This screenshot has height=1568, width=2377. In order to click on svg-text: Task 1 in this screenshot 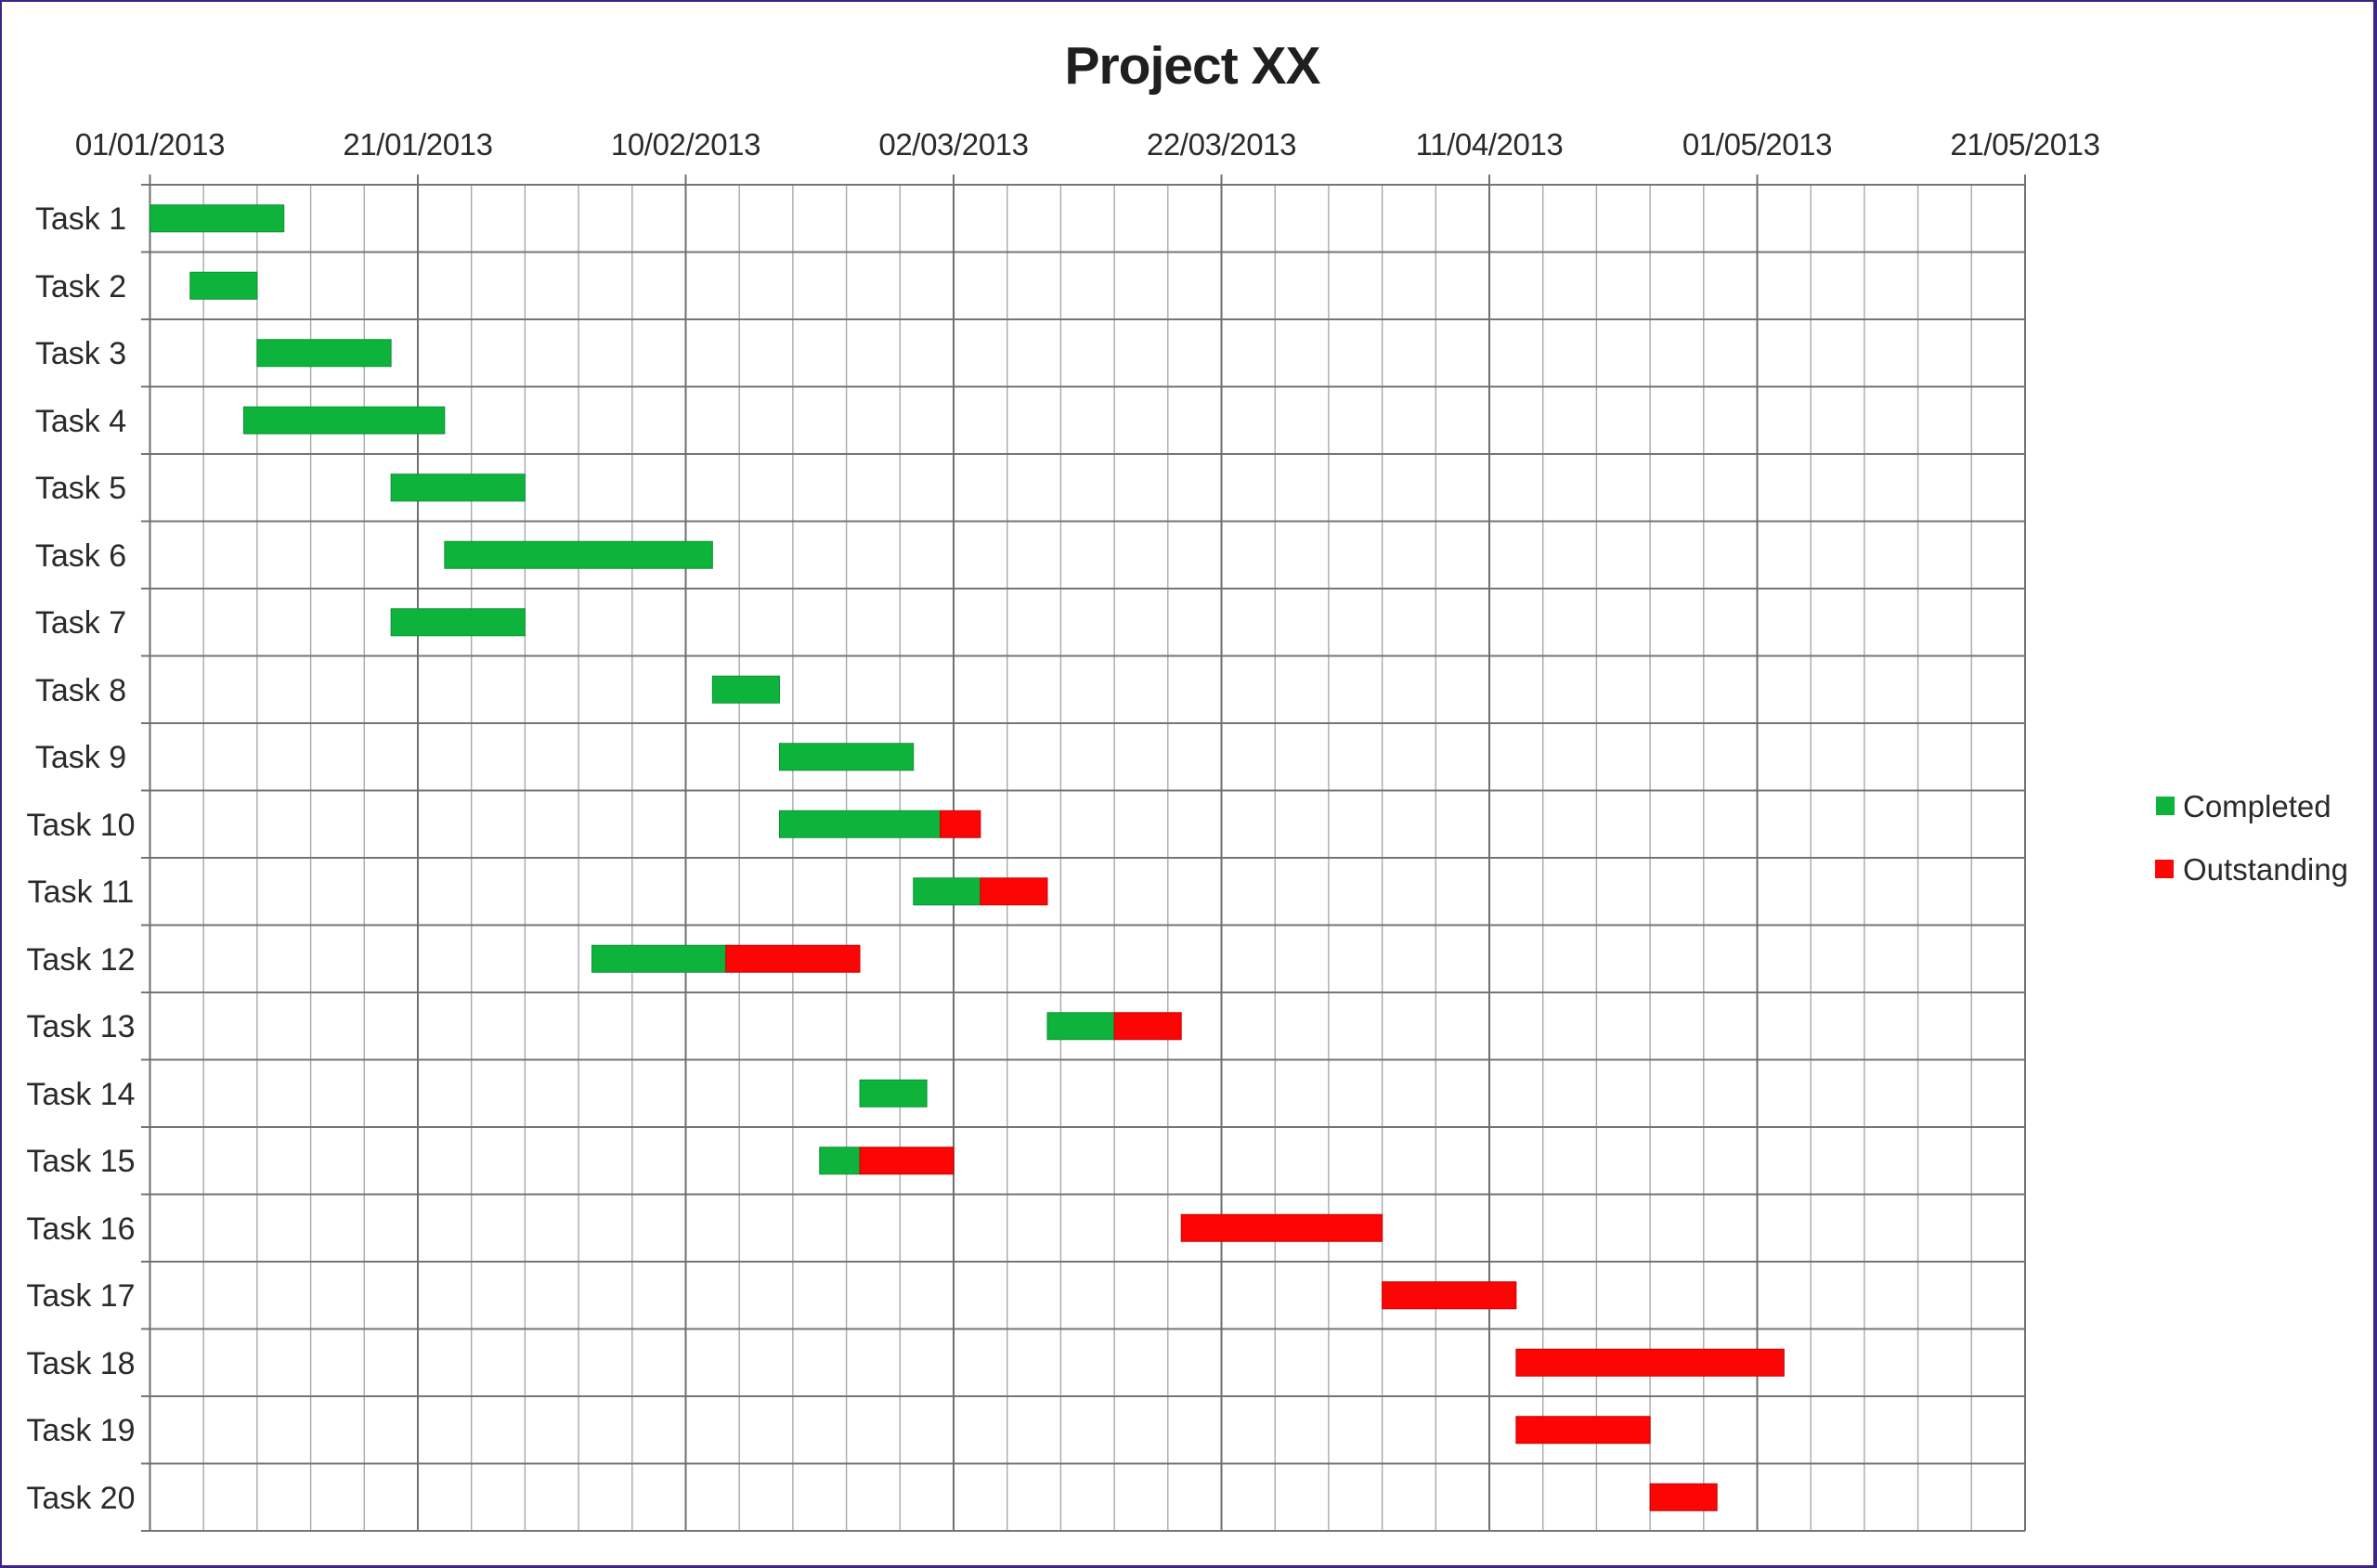, I will do `click(80, 219)`.